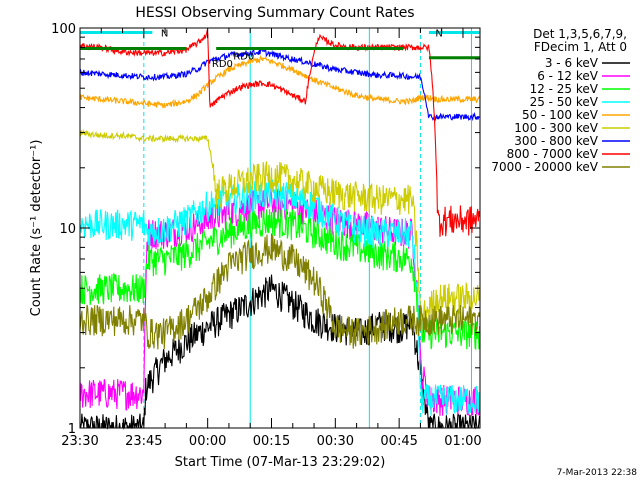  What do you see at coordinates (564, 89) in the screenshot?
I see `legend-label: 12 - 25 keV` at bounding box center [564, 89].